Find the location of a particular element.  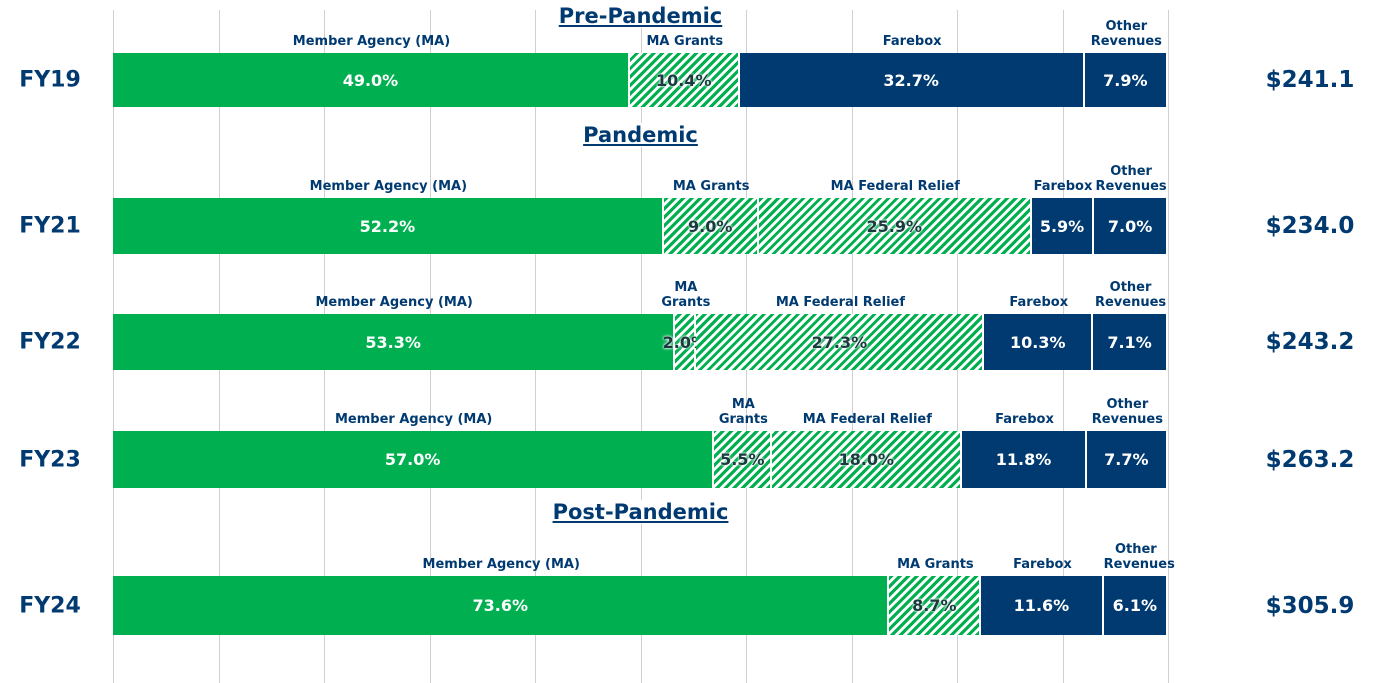

value-label: 52.2% is located at coordinates (387, 226).